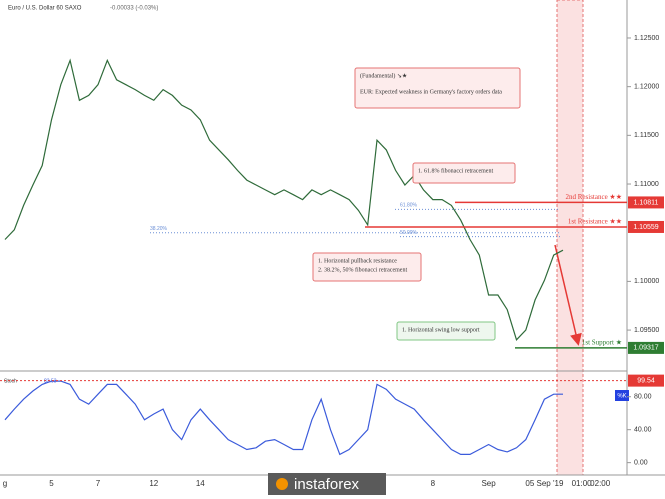 Image resolution: width=665 pixels, height=499 pixels. Describe the element at coordinates (646, 135) in the screenshot. I see `y-tick-label: 1.11500` at that location.